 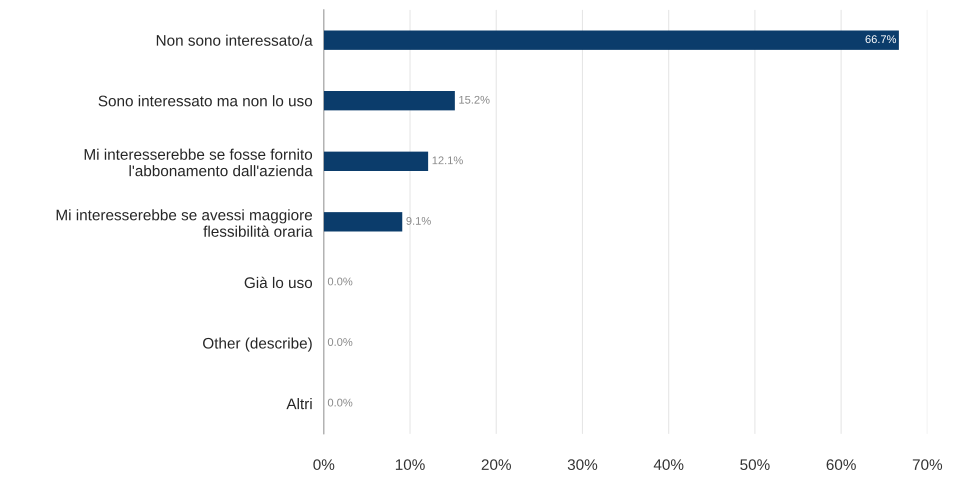 I want to click on x-tick-label: 30%, so click(x=583, y=464).